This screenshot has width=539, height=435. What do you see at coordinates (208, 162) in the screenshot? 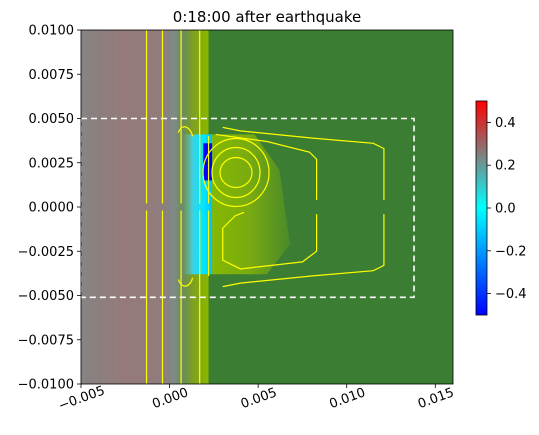
I see `deep-trough-field` at bounding box center [208, 162].